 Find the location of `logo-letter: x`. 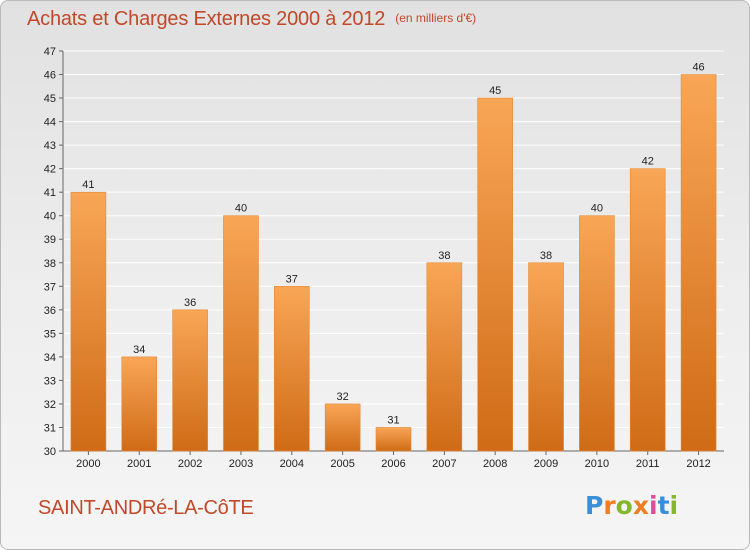

logo-letter: x is located at coordinates (640, 505).